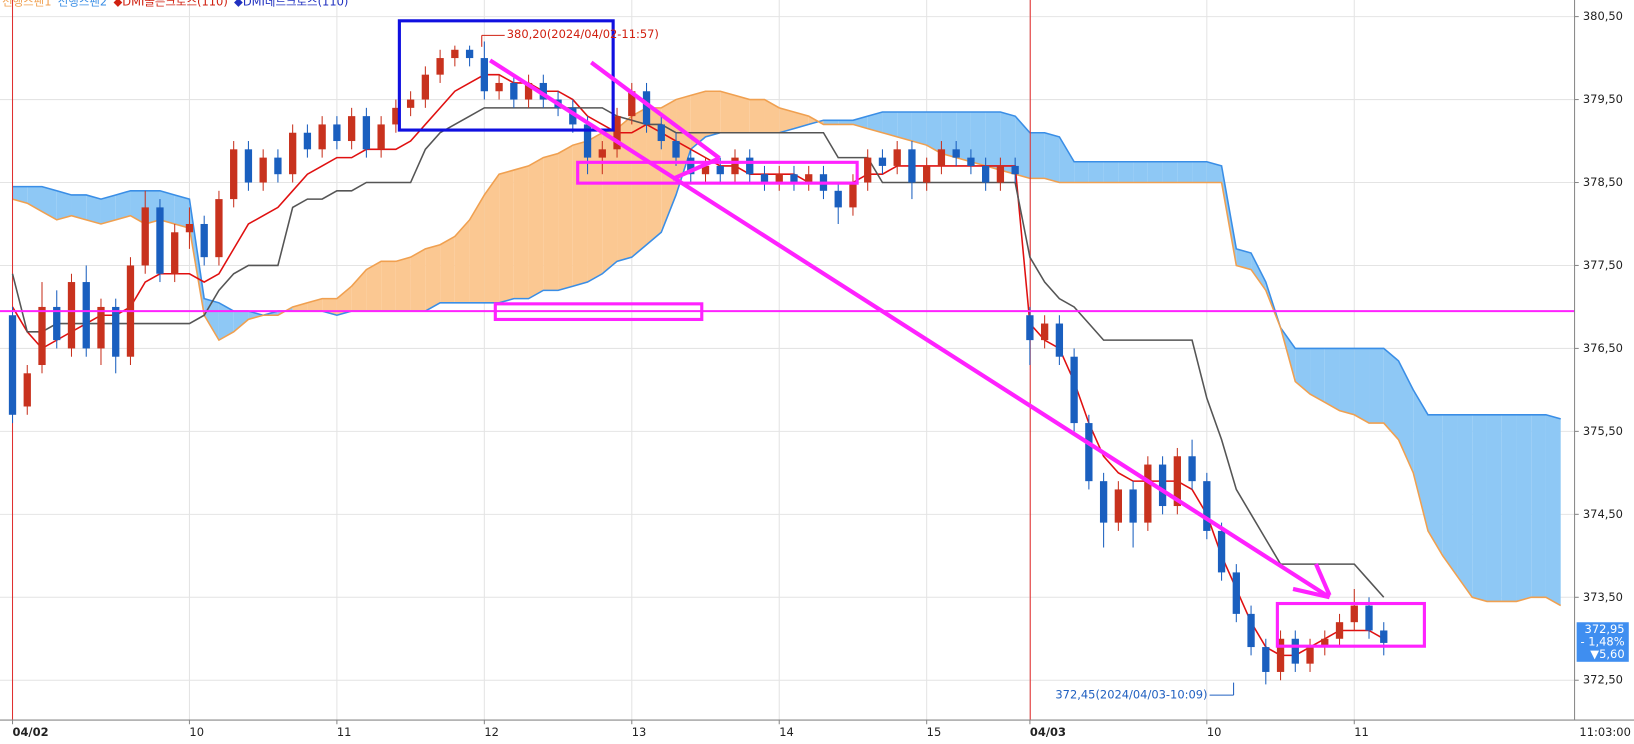 The image size is (1634, 744). Describe the element at coordinates (1603, 431) in the screenshot. I see `y-tick-label: 375,50` at that location.